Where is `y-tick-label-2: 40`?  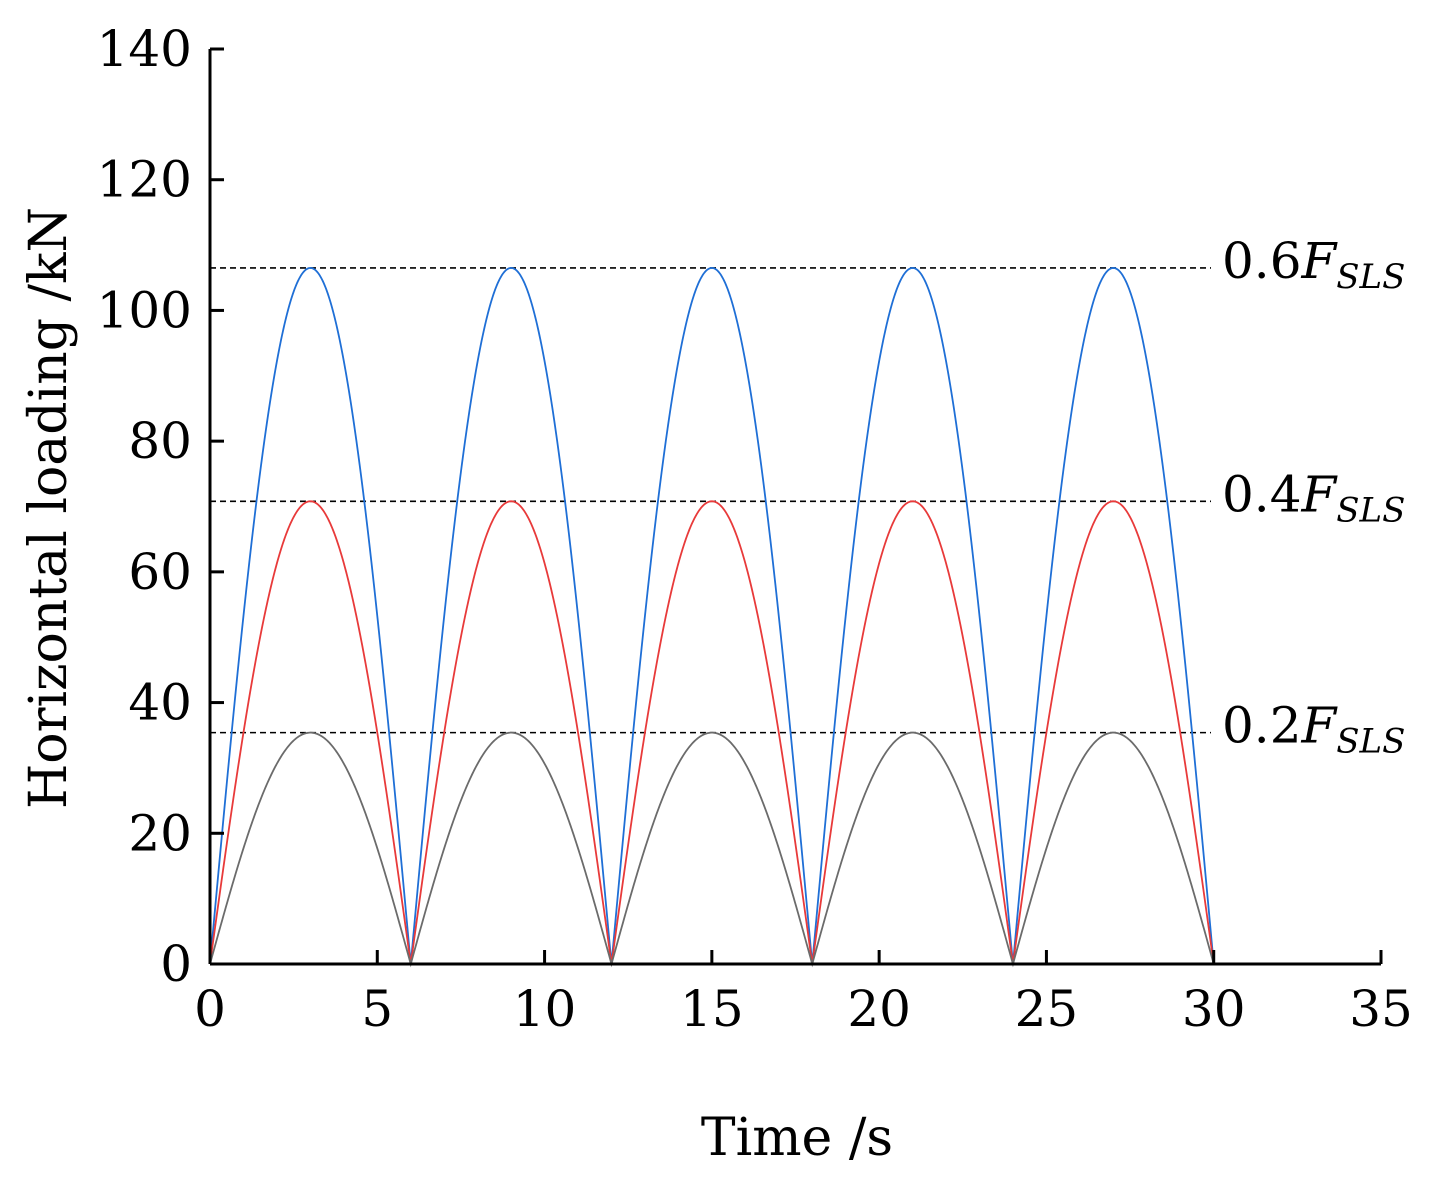
y-tick-label-2: 40 is located at coordinates (160, 703).